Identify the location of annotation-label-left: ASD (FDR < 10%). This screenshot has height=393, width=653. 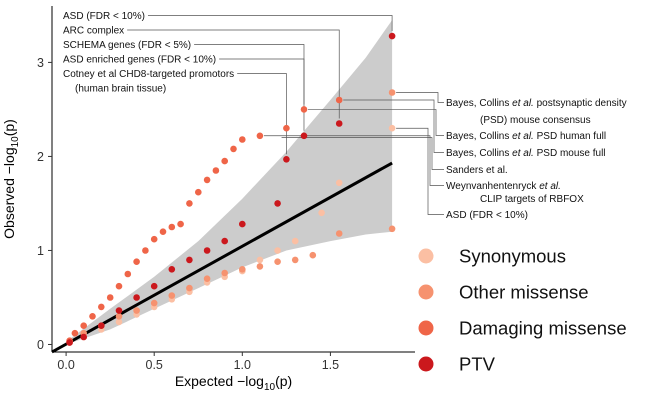
(104, 16).